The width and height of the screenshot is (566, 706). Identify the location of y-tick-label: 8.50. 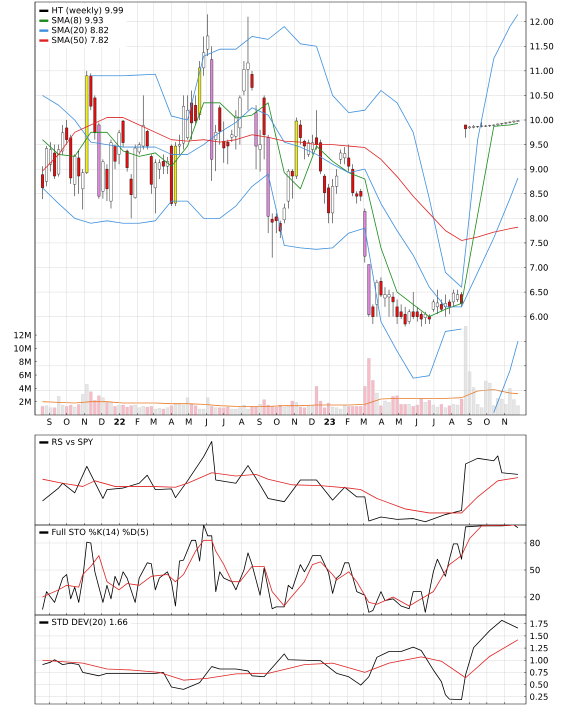
(539, 193).